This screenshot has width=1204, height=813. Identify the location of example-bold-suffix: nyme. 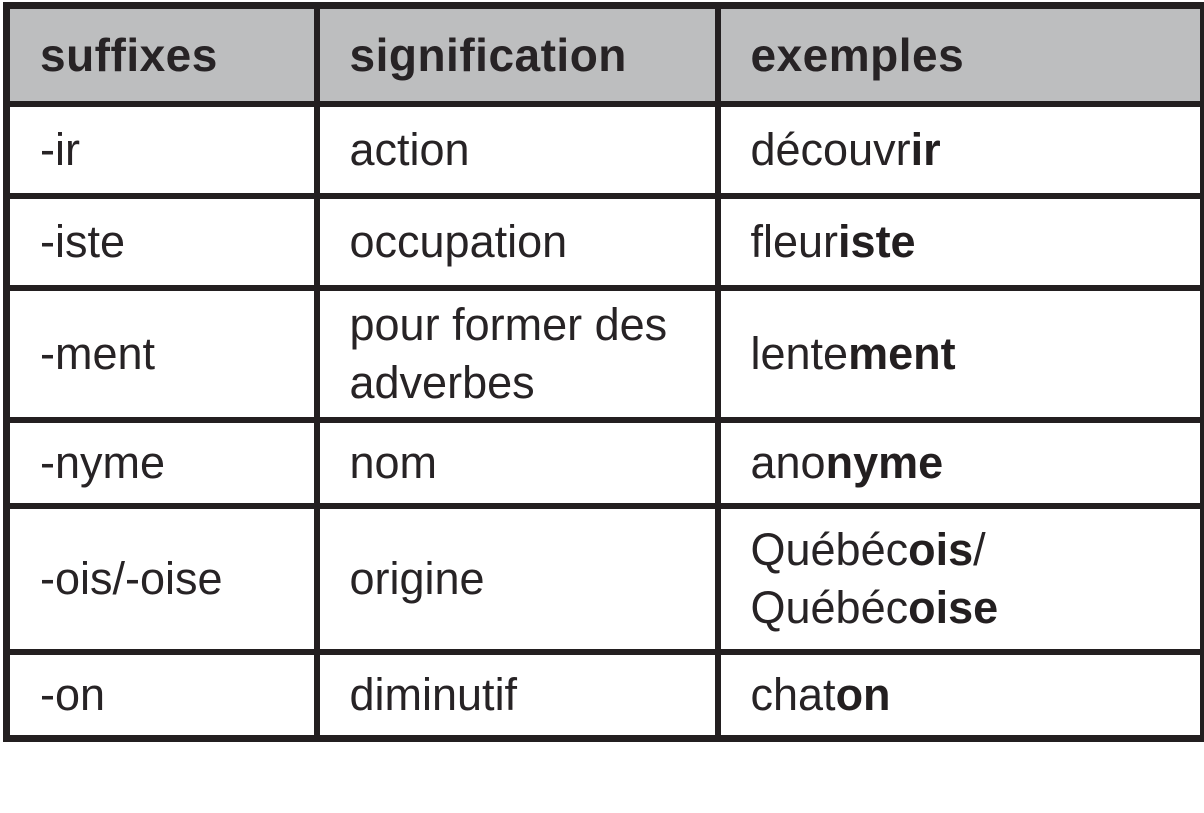
(884, 463).